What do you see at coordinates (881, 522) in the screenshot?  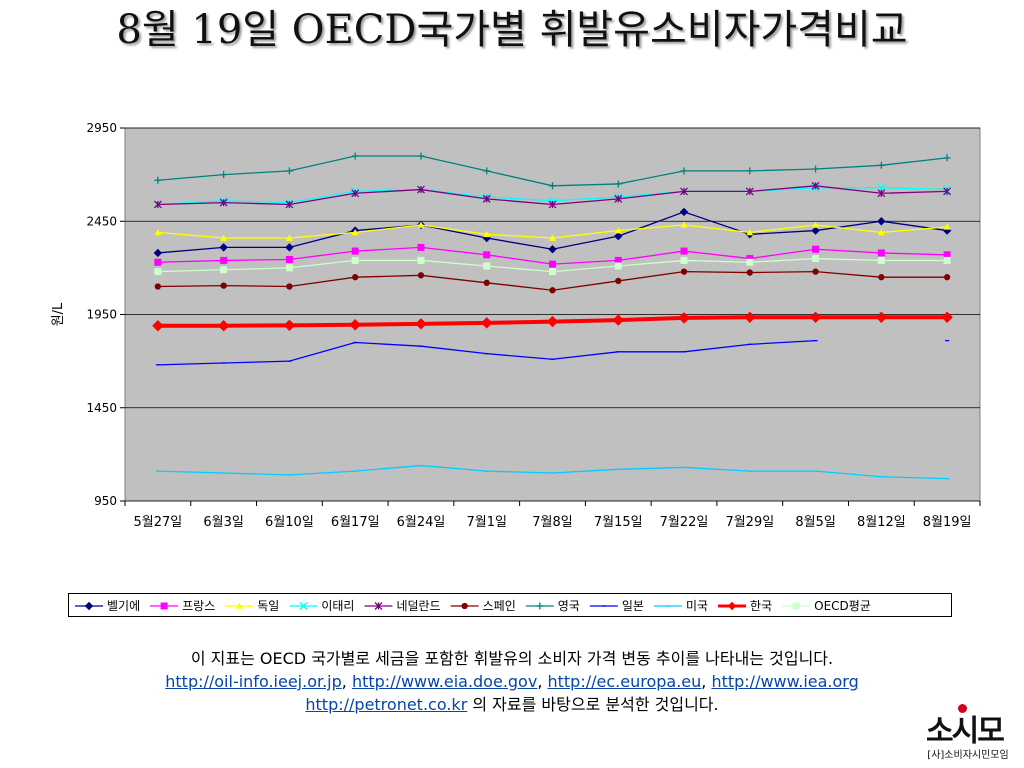 I see `x-tick-label: 8월12일` at bounding box center [881, 522].